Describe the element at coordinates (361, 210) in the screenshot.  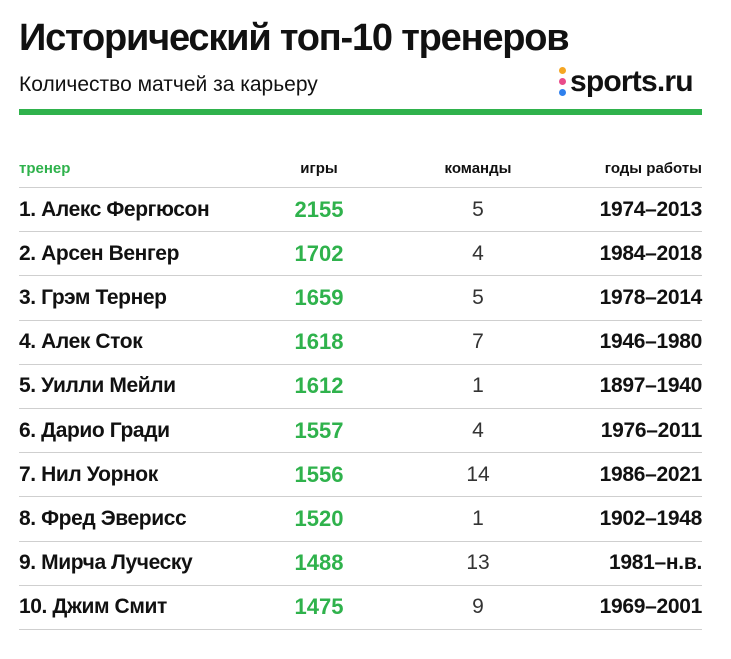
I see `table-row: 1. Алекс Фергюсон 2155 5 1974–2013` at that location.